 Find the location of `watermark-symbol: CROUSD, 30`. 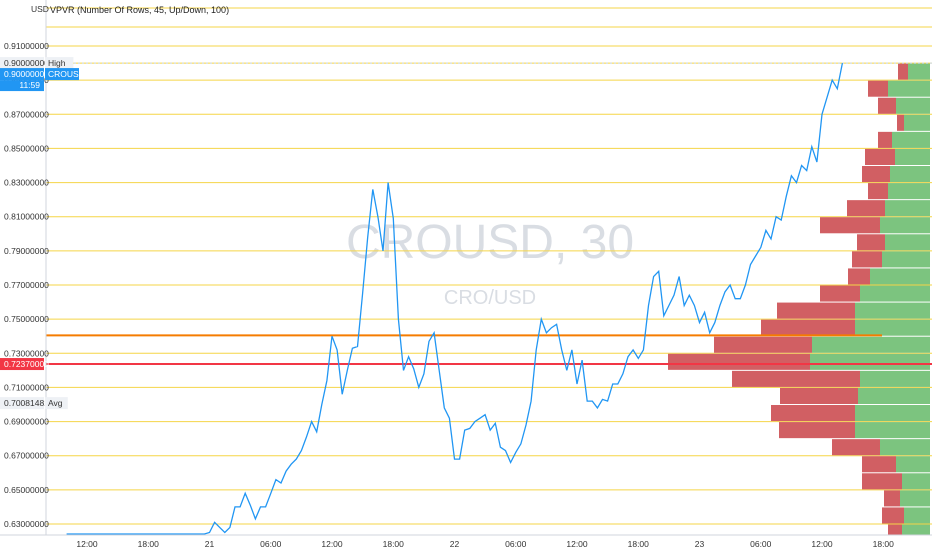

watermark-symbol: CROUSD, 30 is located at coordinates (490, 242).